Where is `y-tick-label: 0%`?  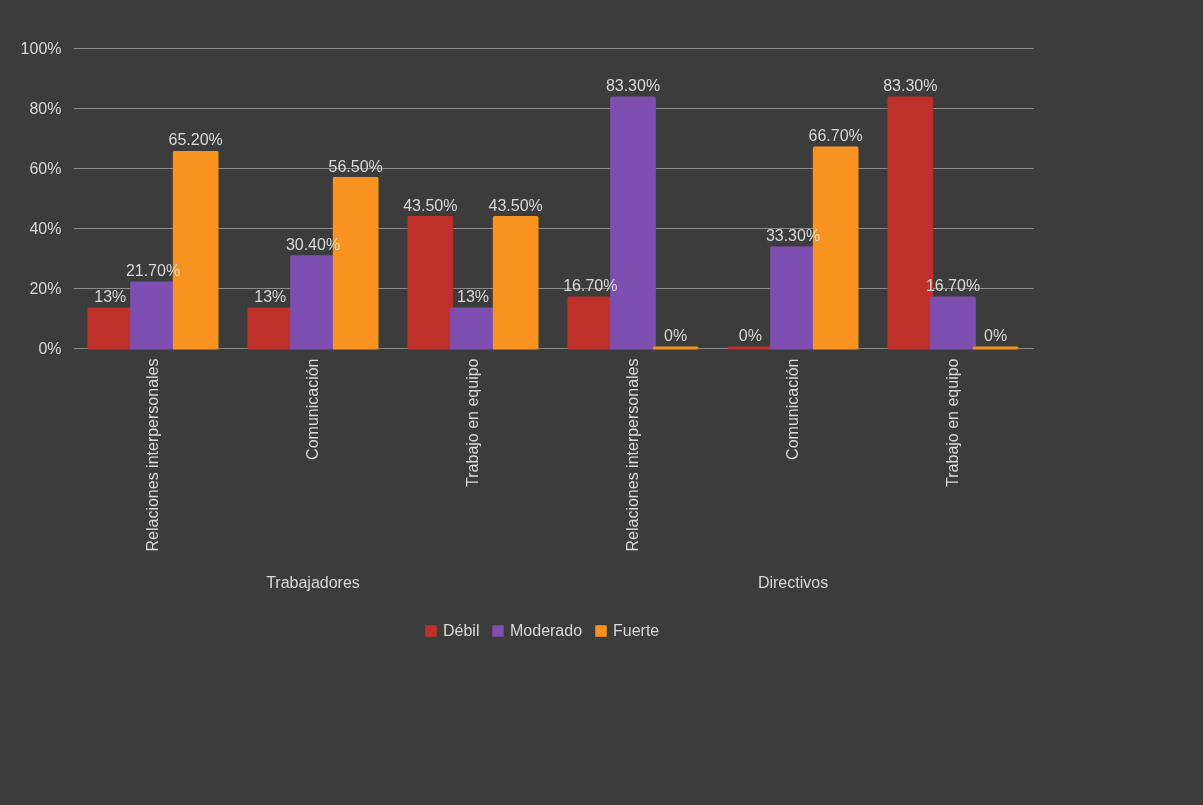 y-tick-label: 0% is located at coordinates (50, 348).